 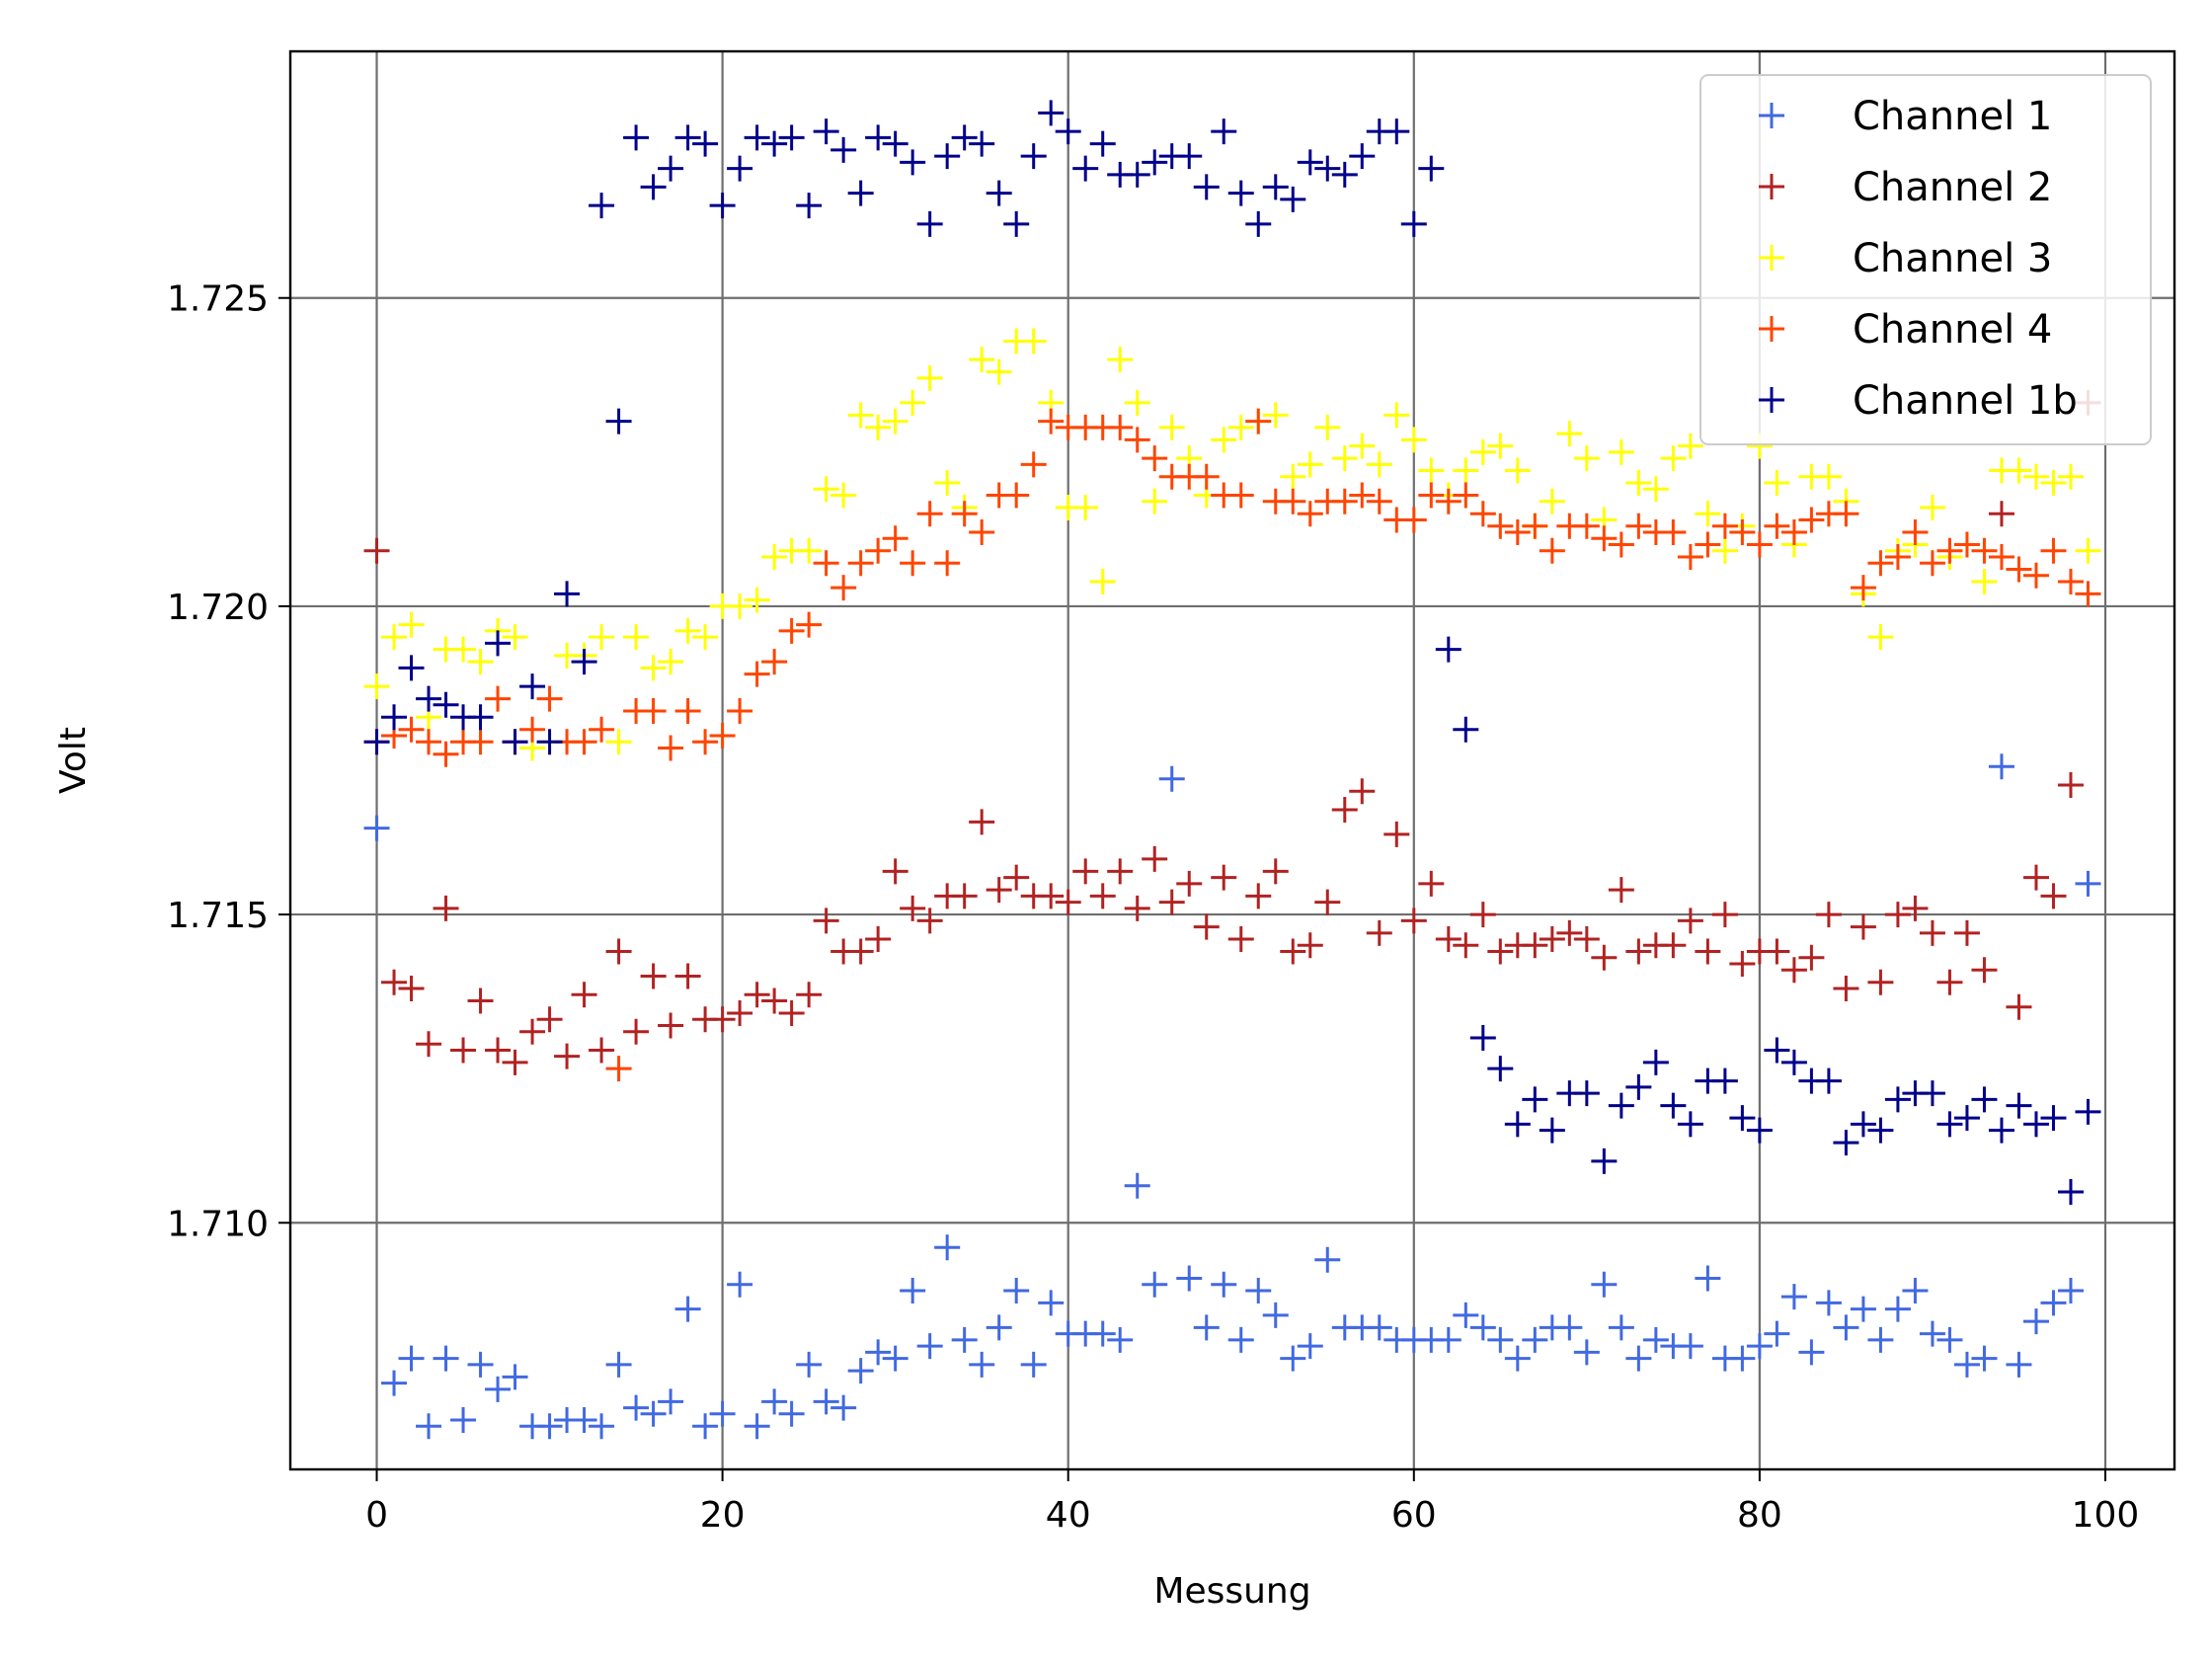 I want to click on x-tick-label: 100, so click(x=2106, y=1516).